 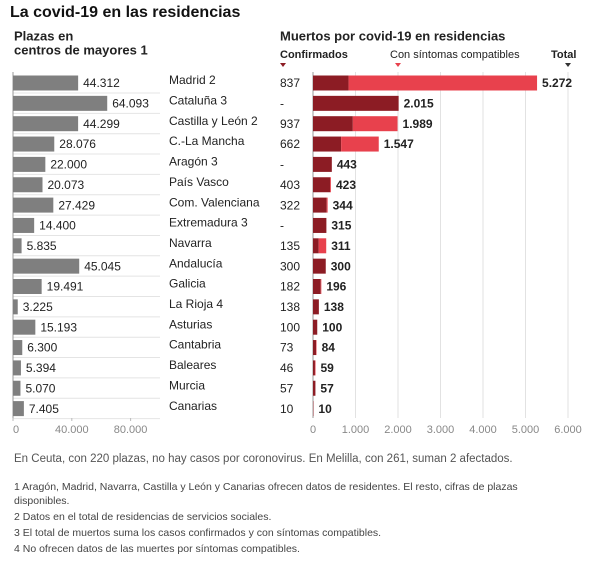 What do you see at coordinates (40, 388) in the screenshot?
I see `value-label: 5.070` at bounding box center [40, 388].